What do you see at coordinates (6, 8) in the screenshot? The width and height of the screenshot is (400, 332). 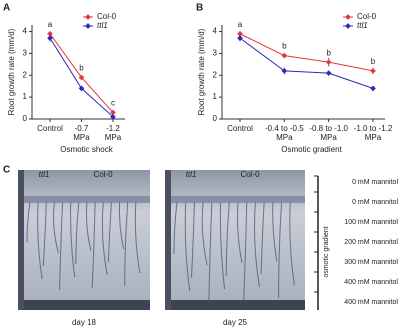 I see `panel-letter: A` at bounding box center [6, 8].